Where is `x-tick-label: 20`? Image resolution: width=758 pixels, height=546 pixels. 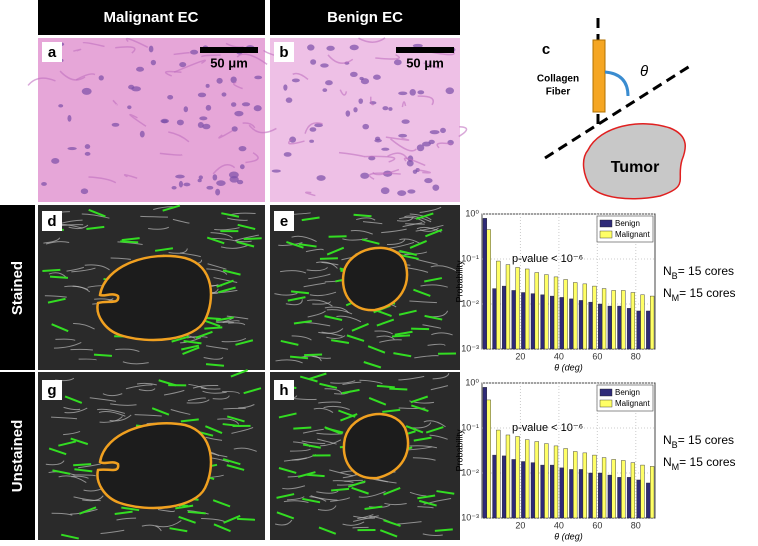
x-tick-label: 20 is located at coordinates (520, 356).